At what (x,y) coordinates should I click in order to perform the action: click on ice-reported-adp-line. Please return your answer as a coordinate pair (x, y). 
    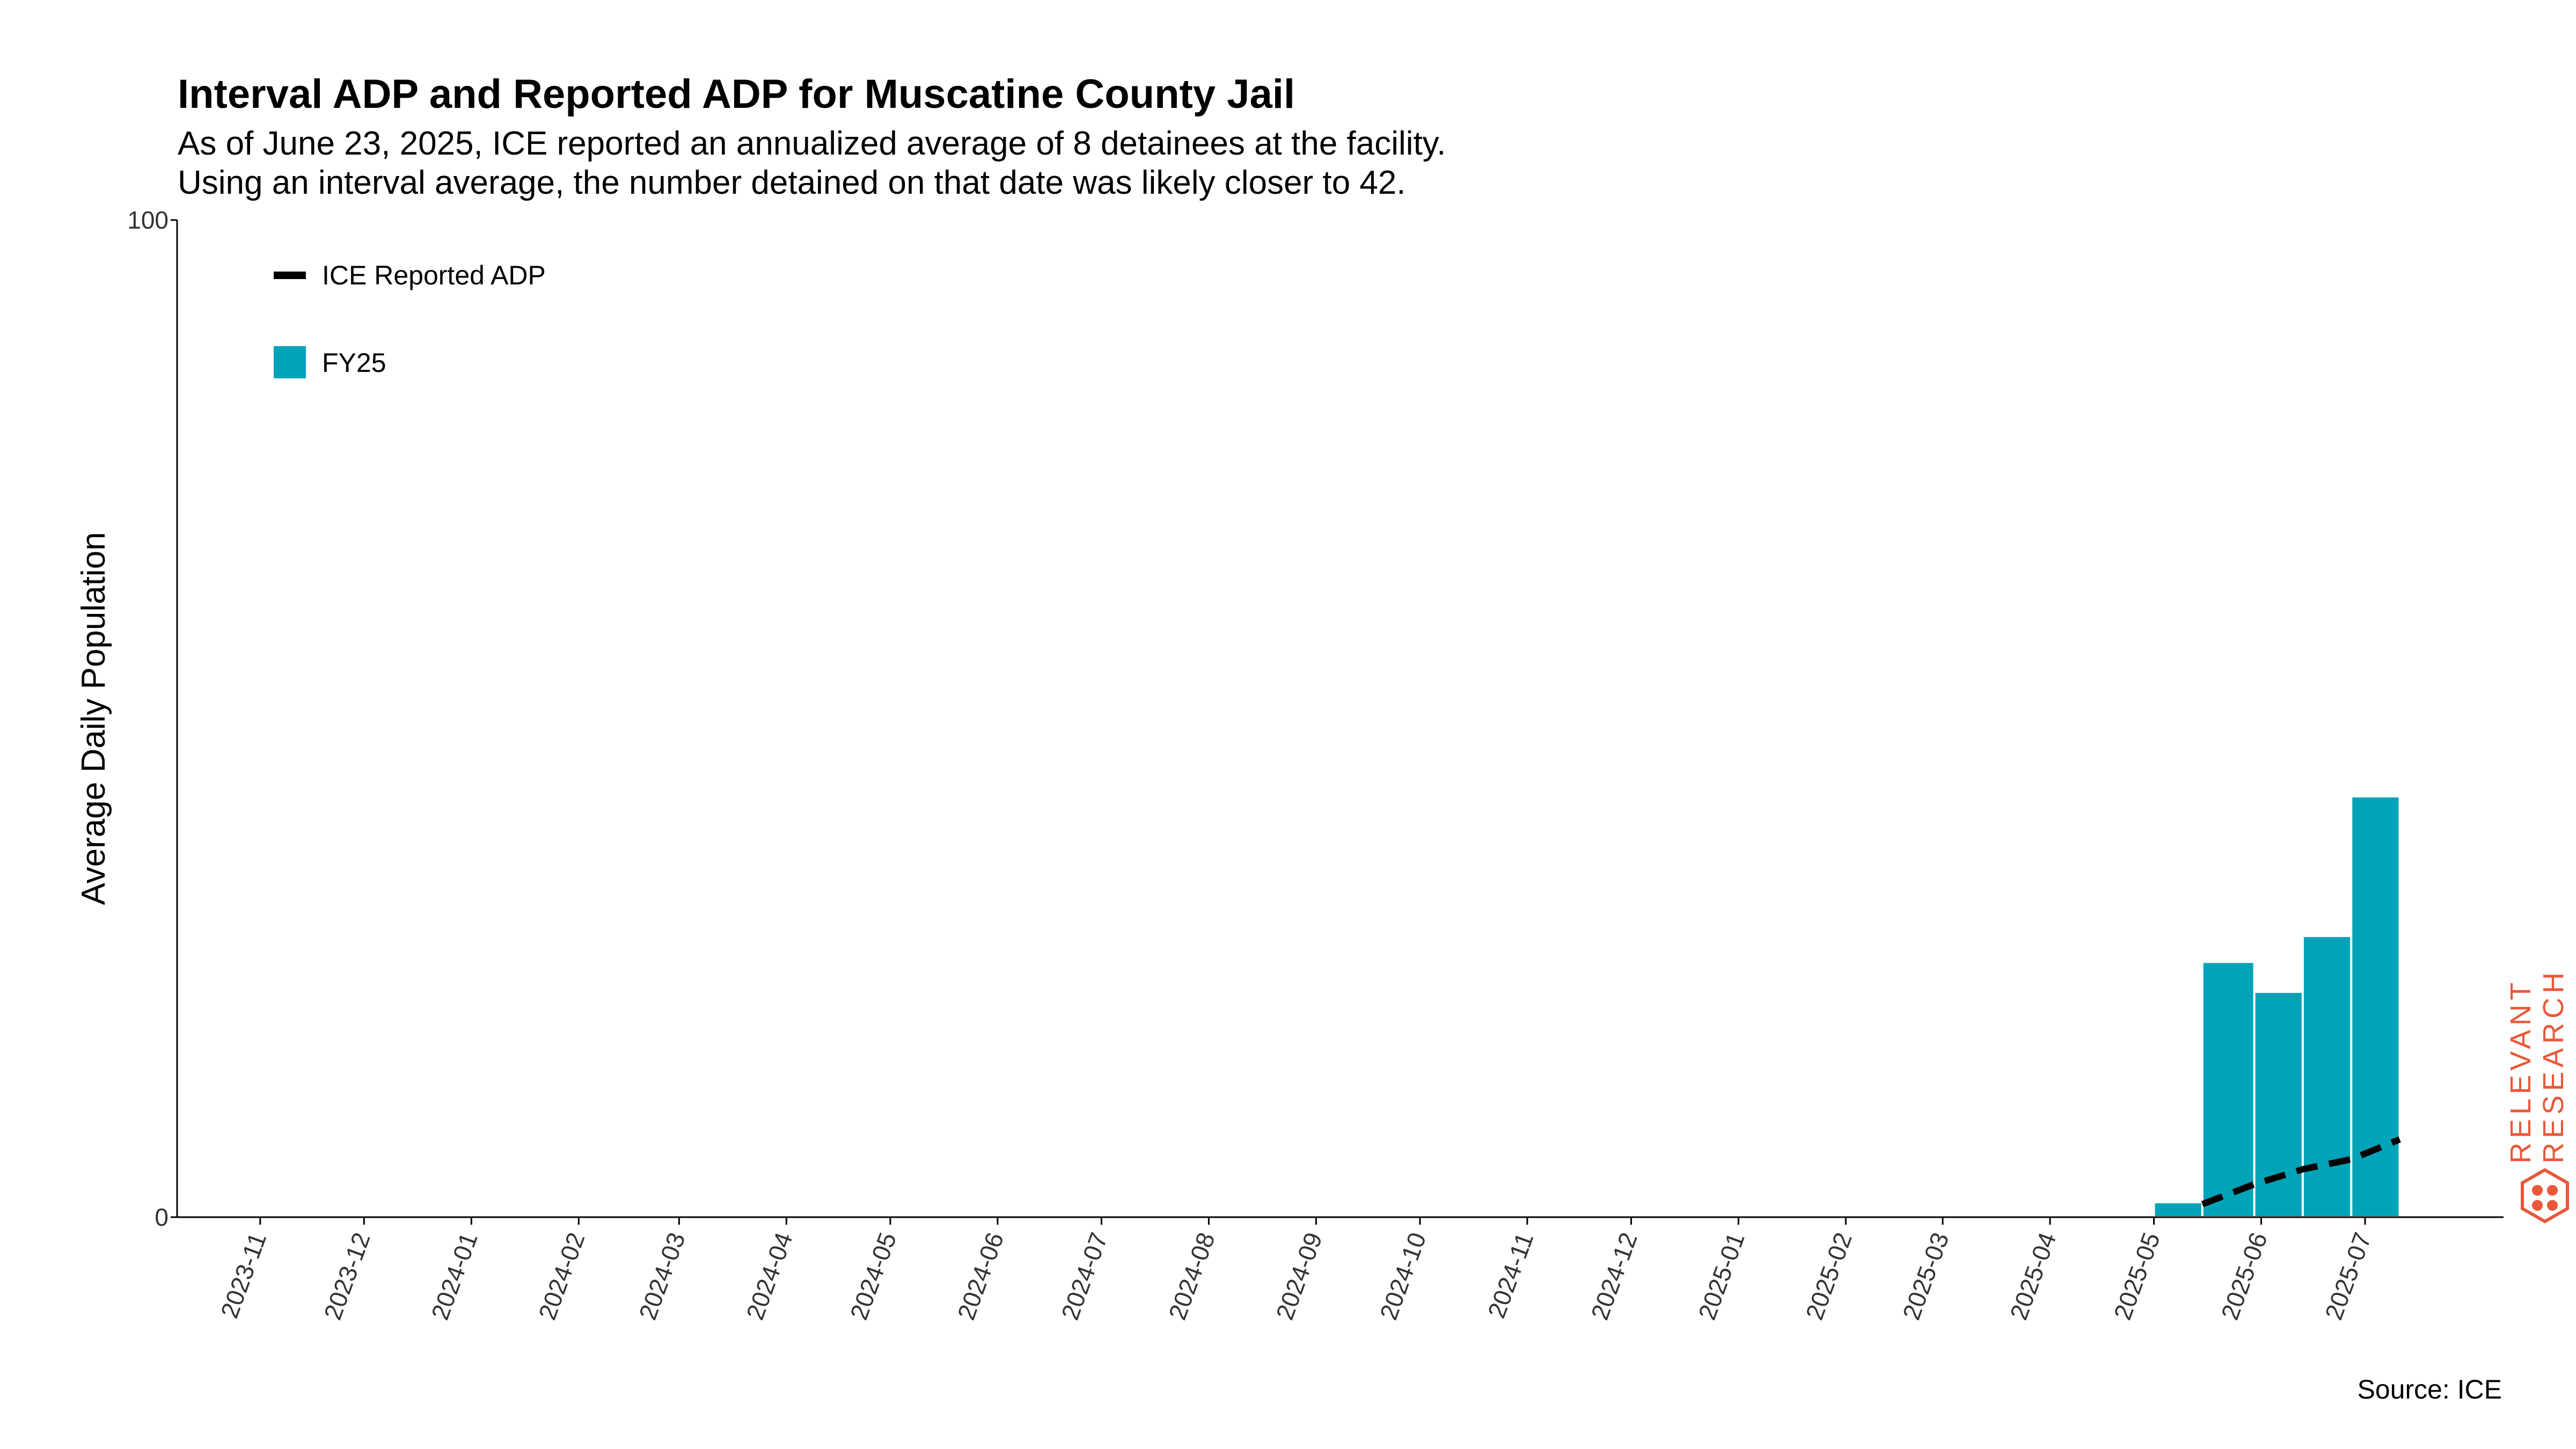
    Looking at the image, I should click on (2301, 1172).